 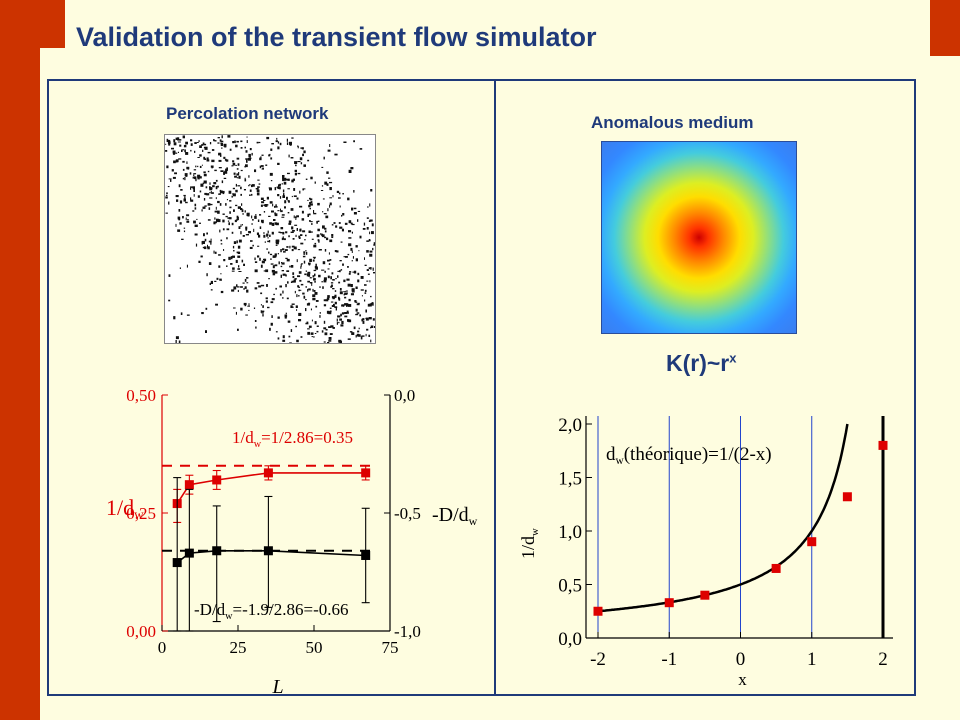 I want to click on x-tick-label: 25, so click(x=238, y=647).